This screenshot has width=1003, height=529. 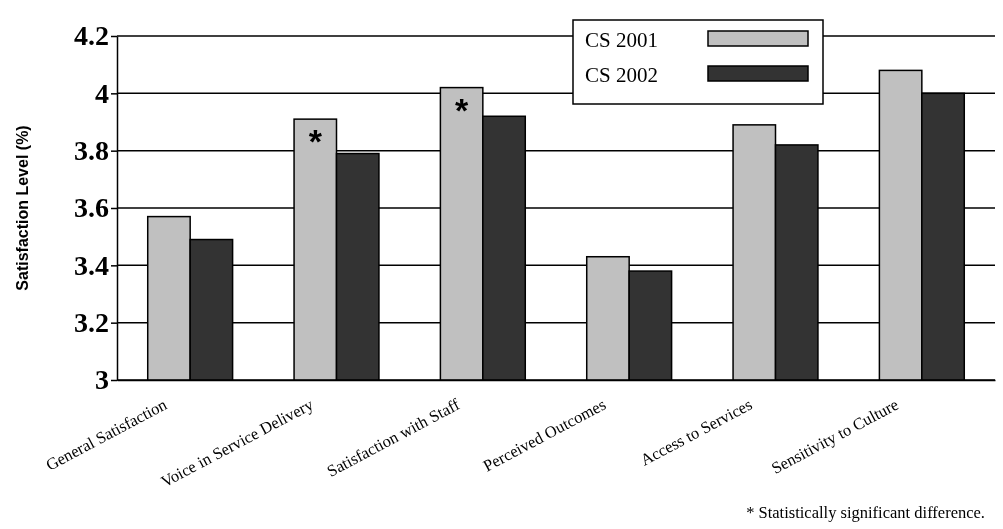 I want to click on y-tick-label: 3, so click(x=102, y=380).